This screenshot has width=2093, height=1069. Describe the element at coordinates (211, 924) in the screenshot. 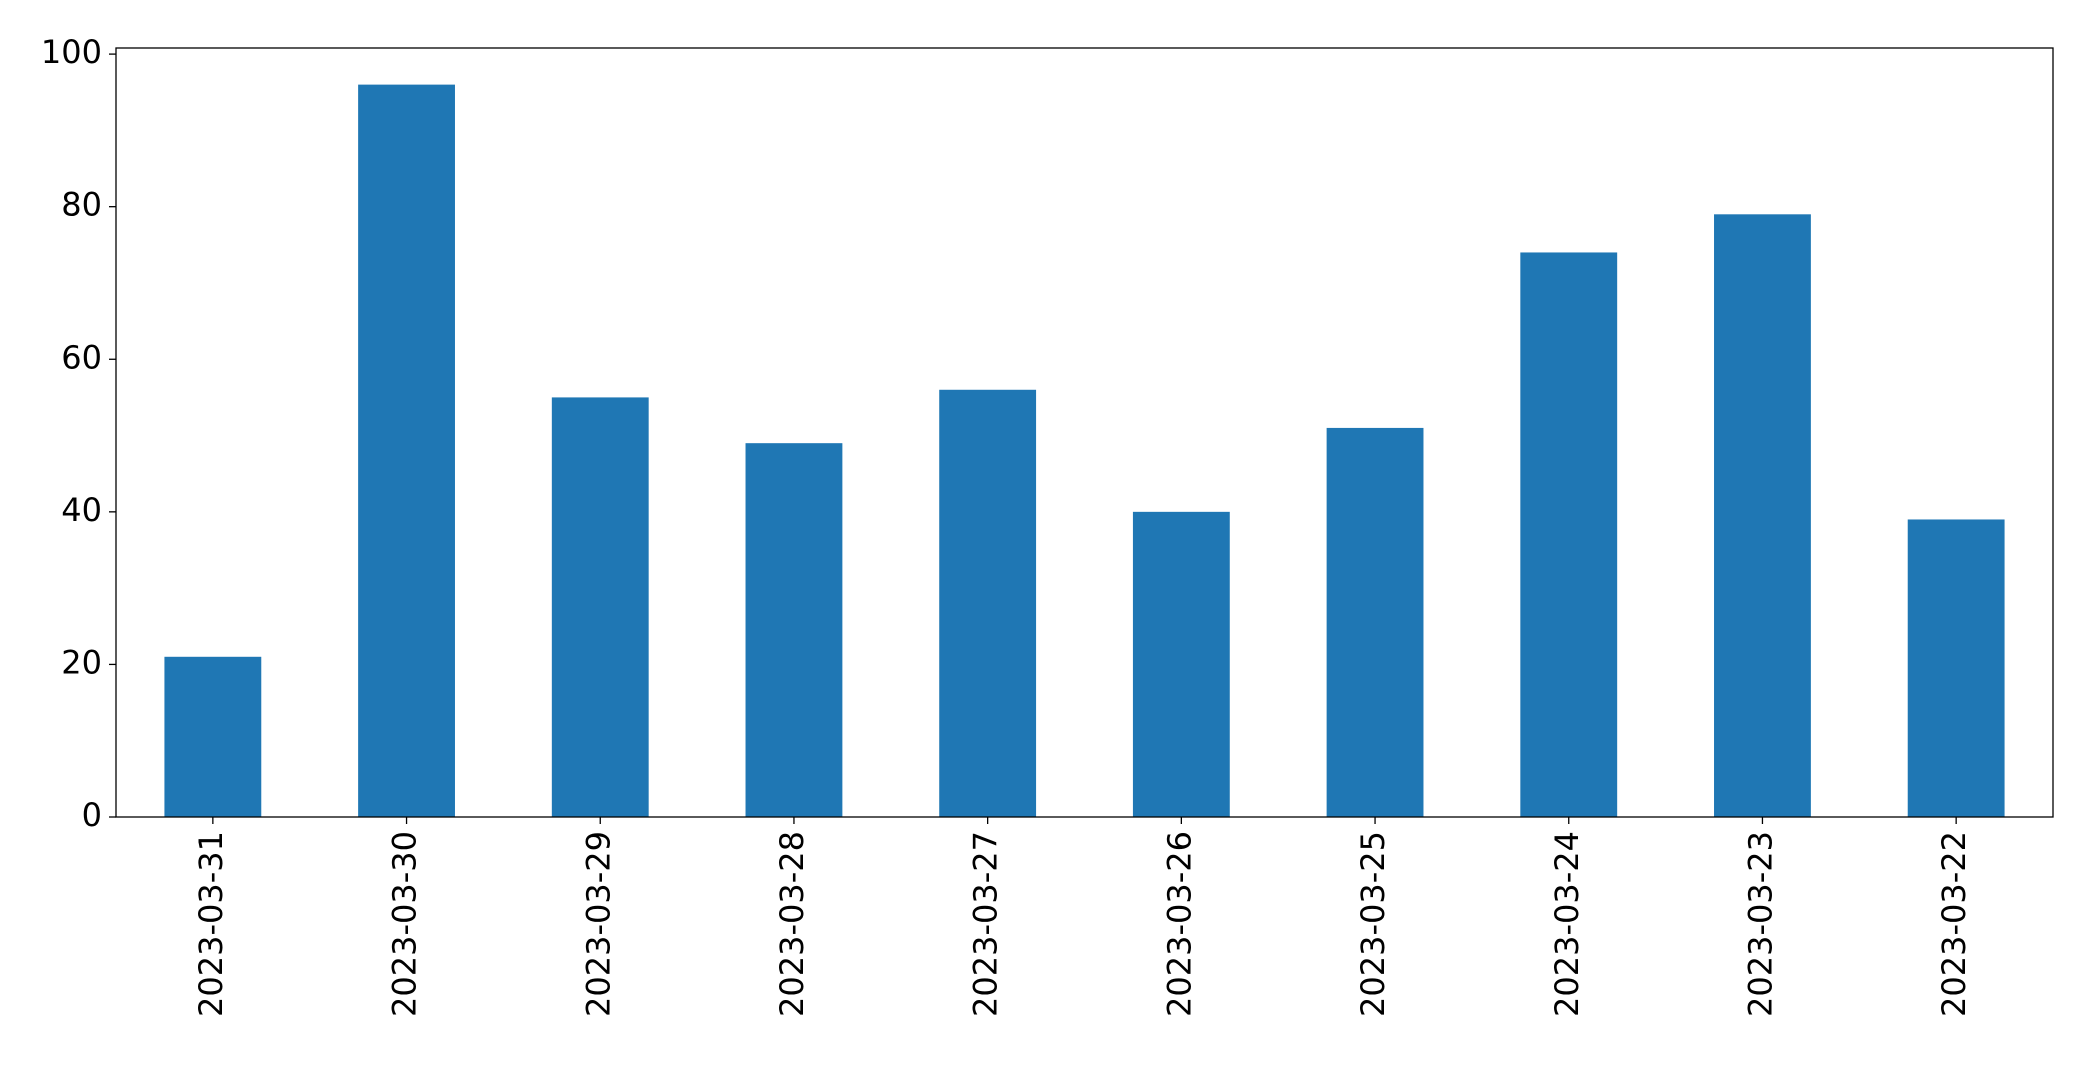

I see `x-tick-label: 2023-03-31` at that location.